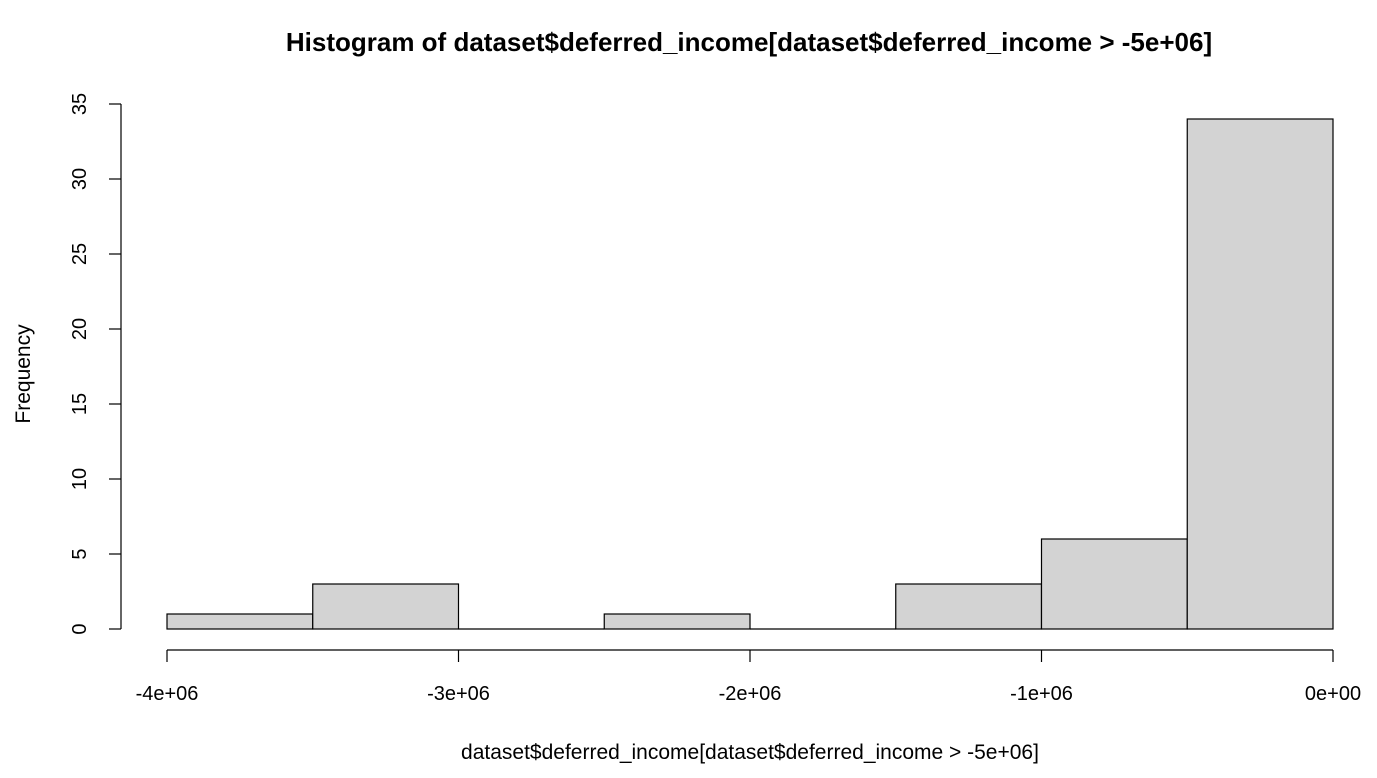  What do you see at coordinates (80, 254) in the screenshot?
I see `y-tick-label: 25` at bounding box center [80, 254].